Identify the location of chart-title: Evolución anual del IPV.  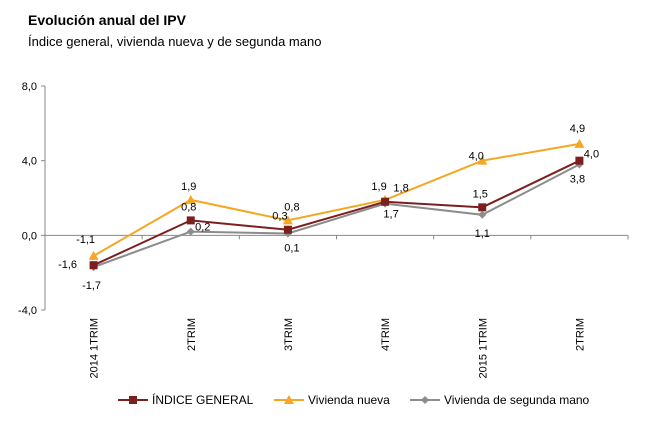
(107, 20).